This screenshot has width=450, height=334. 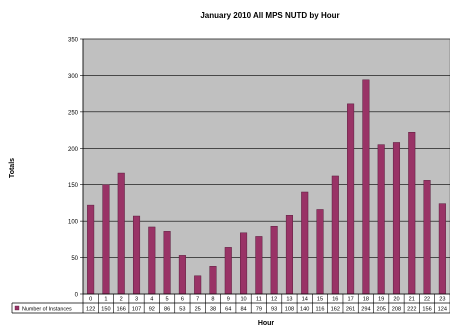 I want to click on y-tick-label: 200, so click(x=73, y=150).